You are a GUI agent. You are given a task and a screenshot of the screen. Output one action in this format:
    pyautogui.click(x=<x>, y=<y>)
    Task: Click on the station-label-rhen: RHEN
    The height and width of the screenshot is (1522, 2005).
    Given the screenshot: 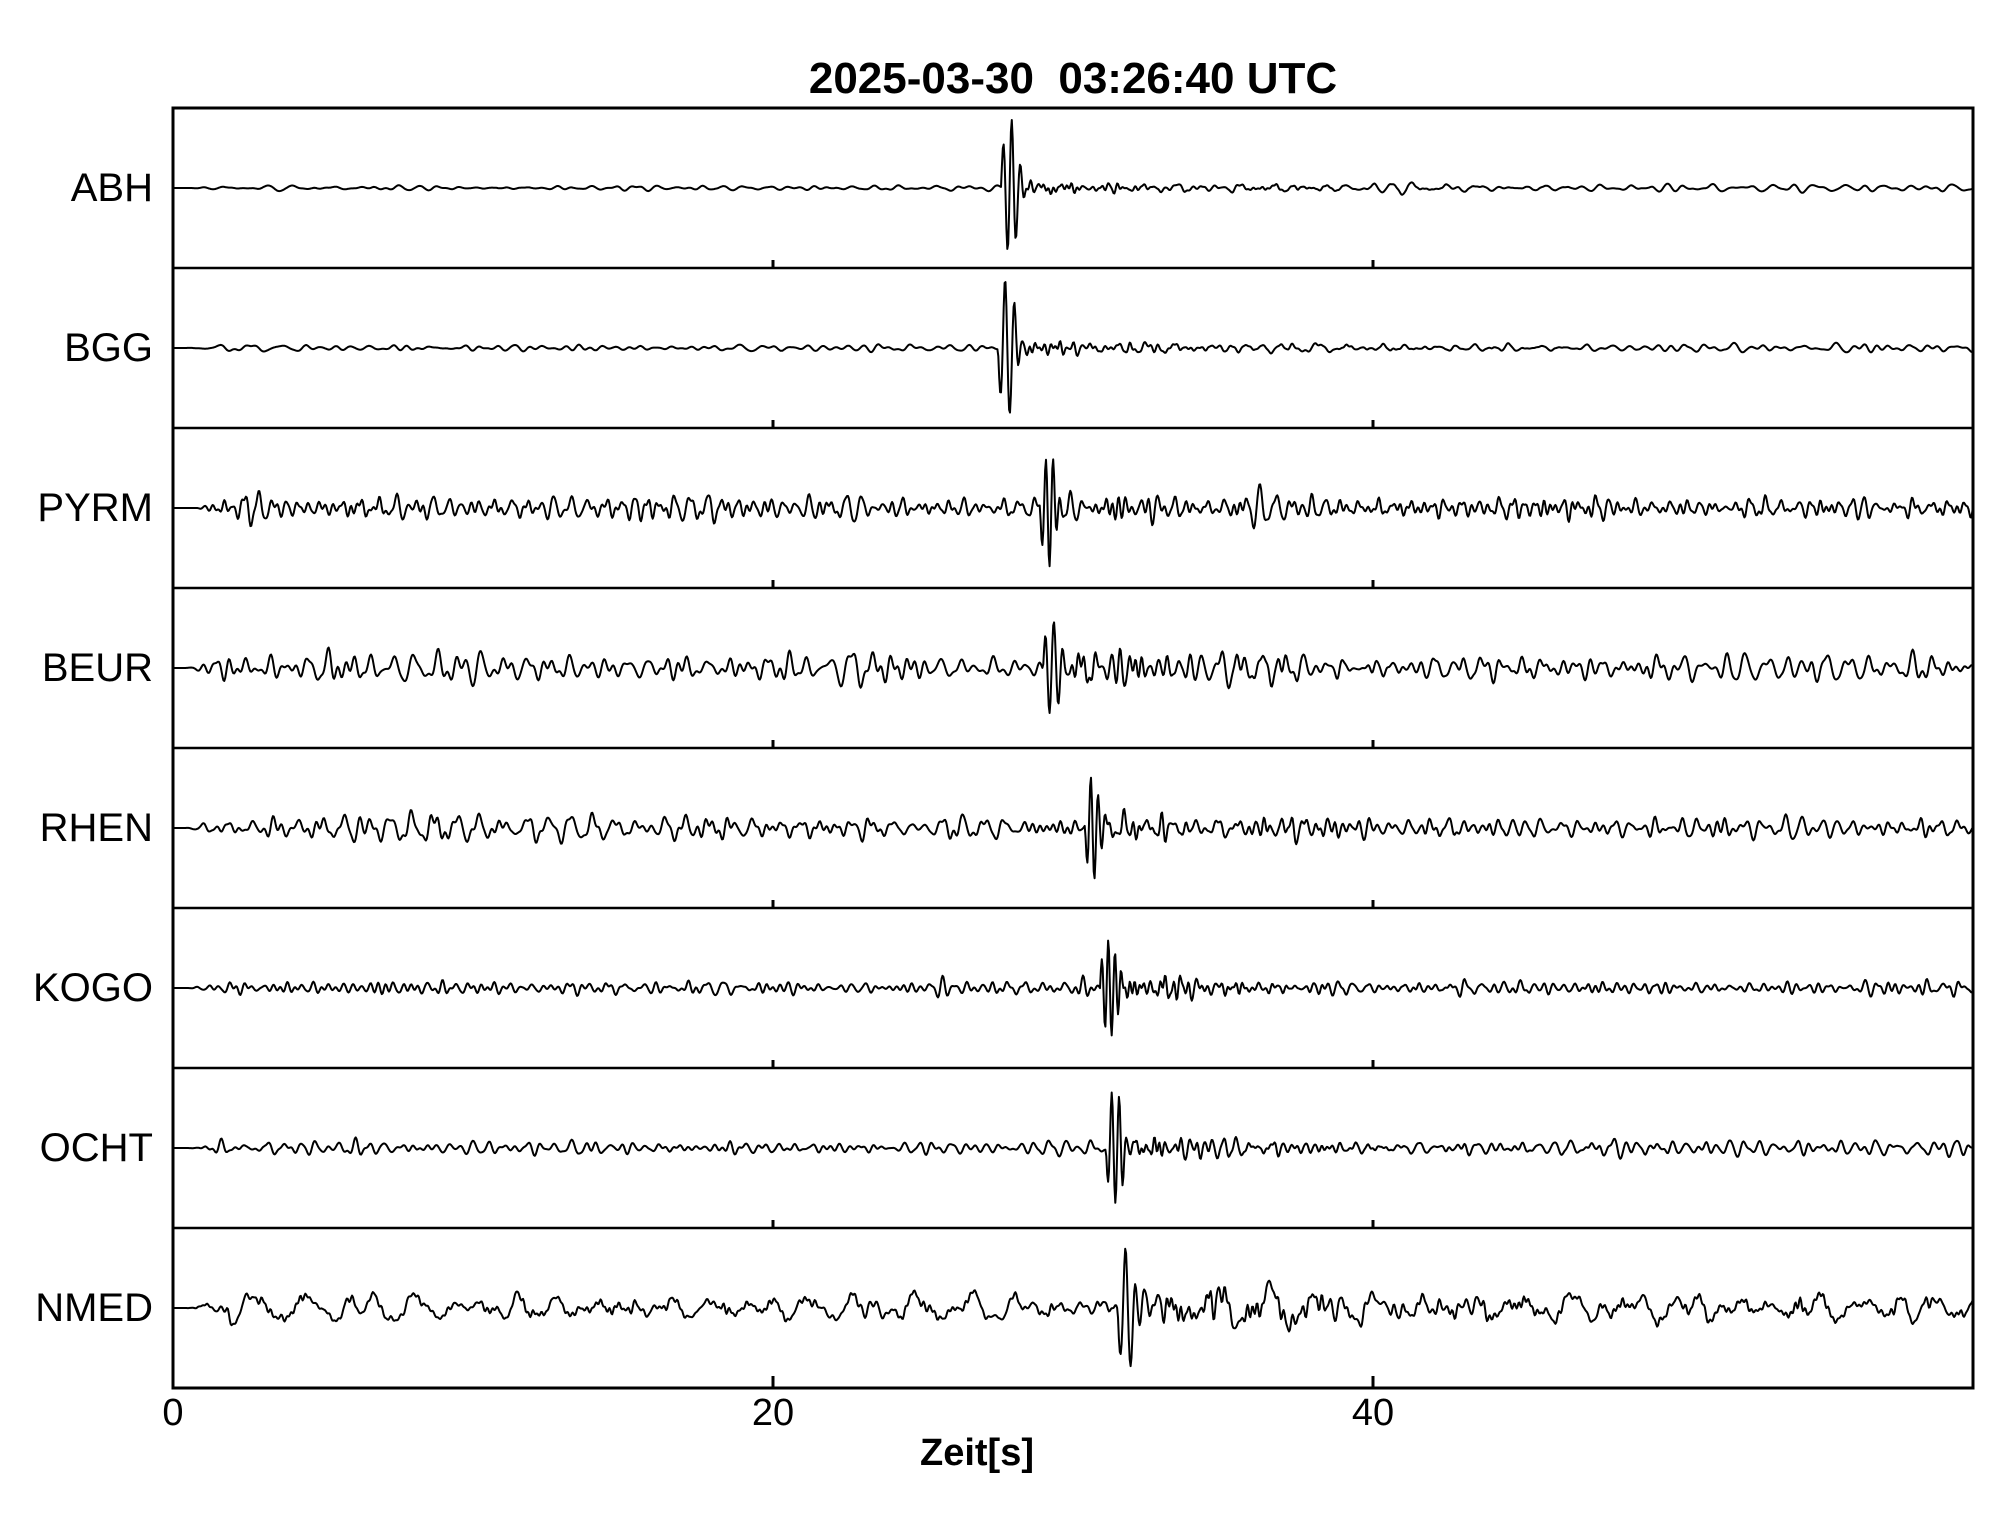 What is the action you would take?
    pyautogui.click(x=96, y=828)
    